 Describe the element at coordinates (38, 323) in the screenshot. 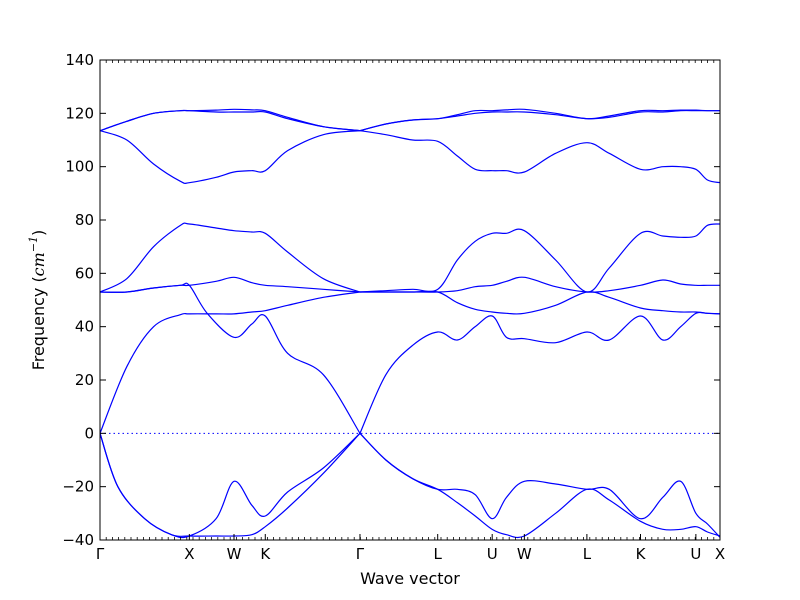

I see `y-axis-label-text: Frequency (` at that location.